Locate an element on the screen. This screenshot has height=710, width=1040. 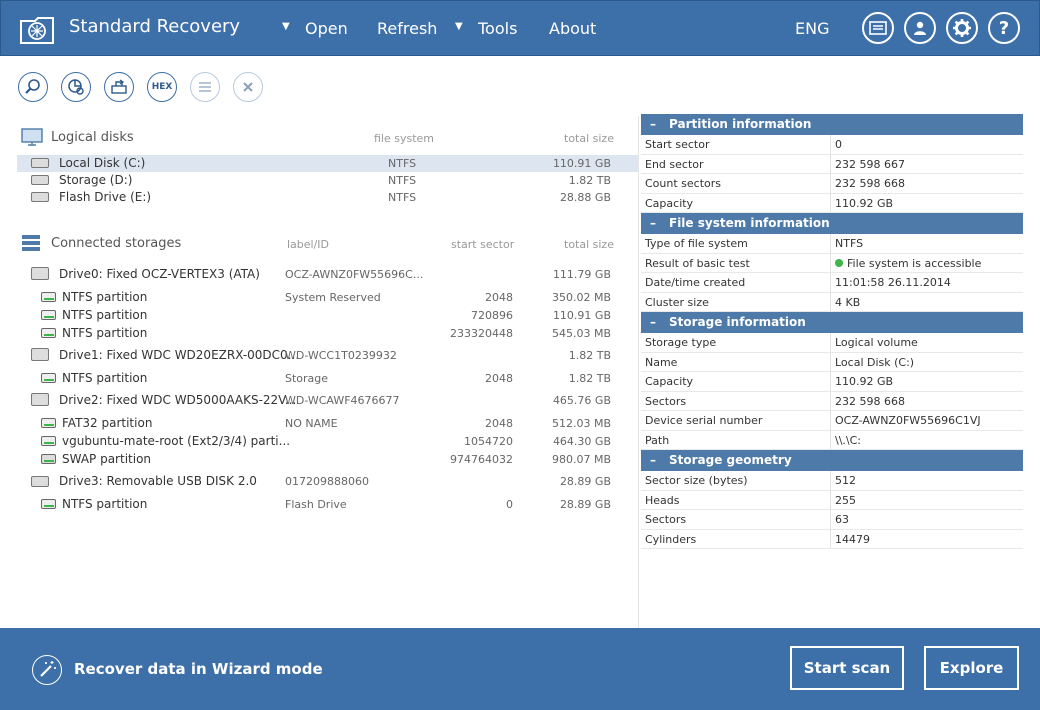
storage-info-header: – Storage information is located at coordinates (832, 322).